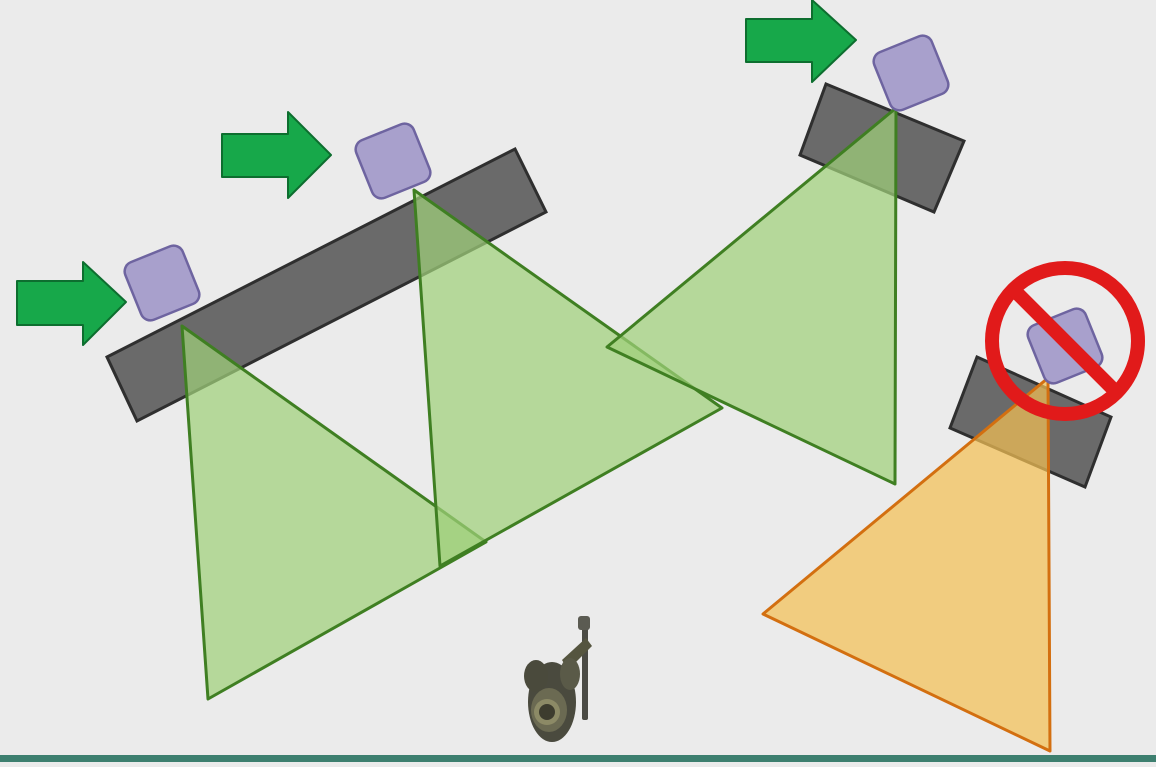 This screenshot has width=1156, height=767. I want to click on prohibited-slash, so click(1065, 341).